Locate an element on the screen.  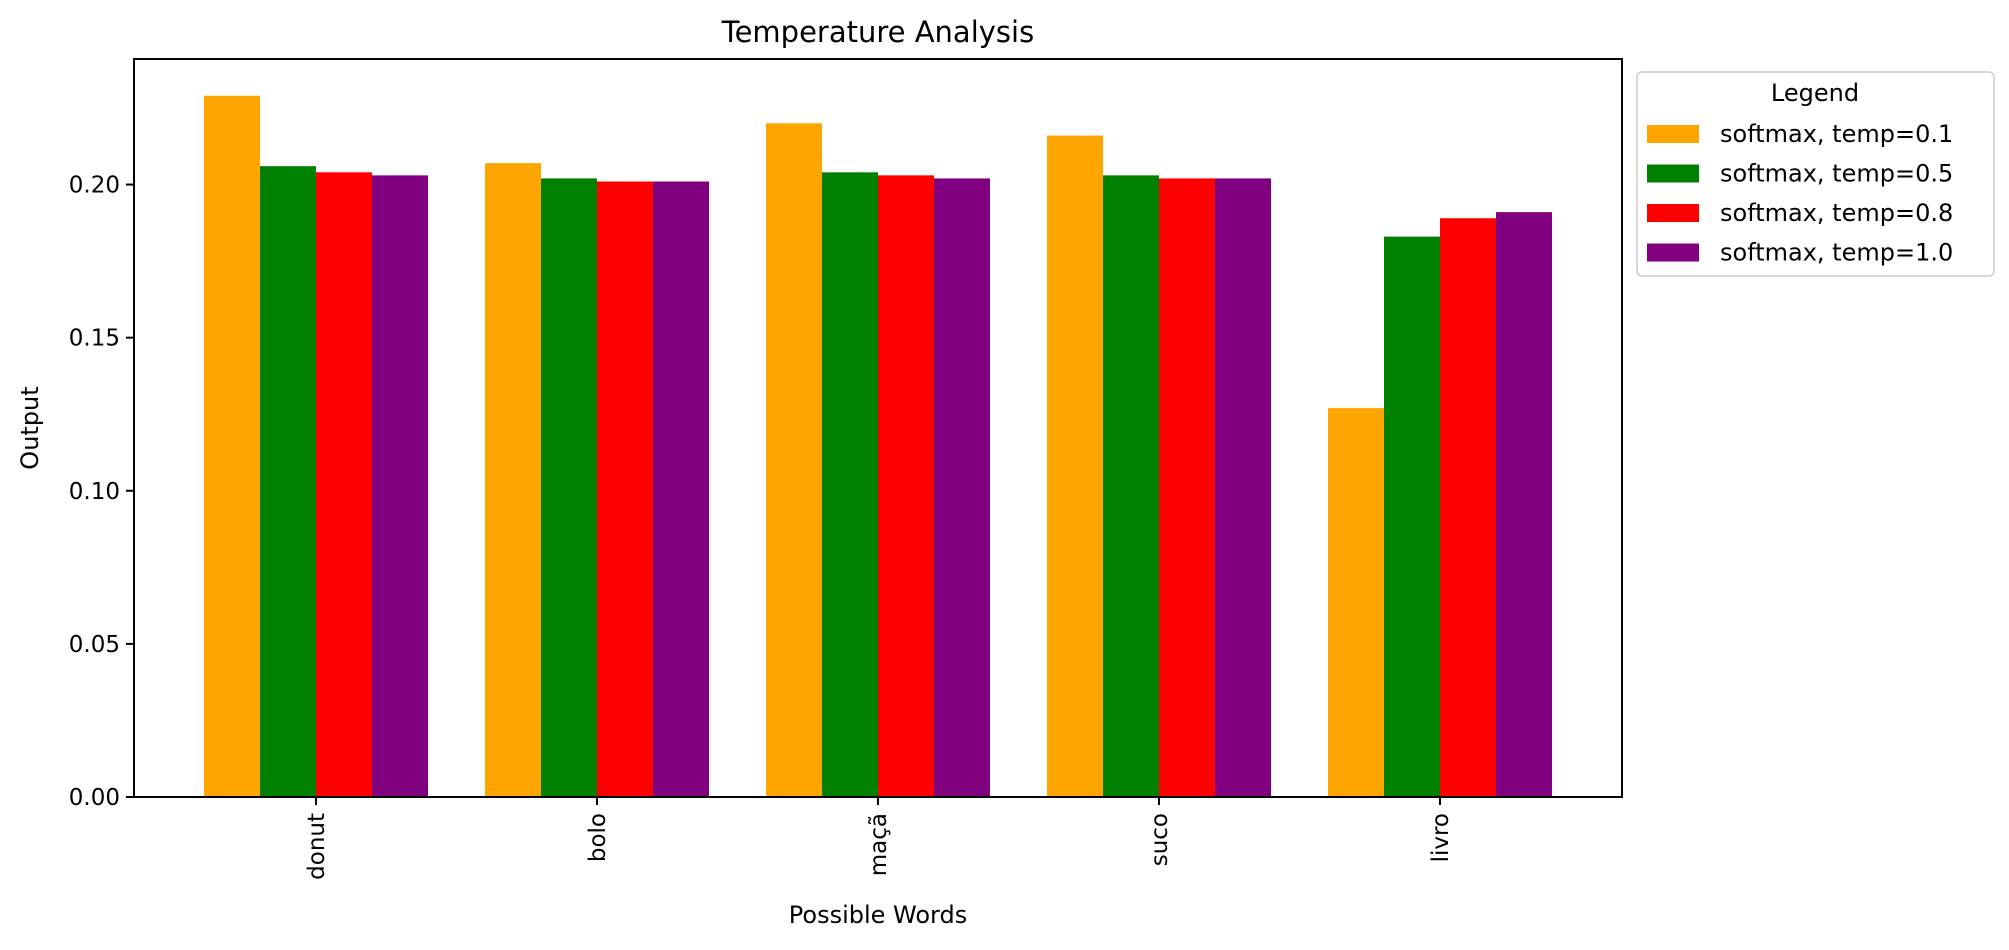
y-tick-label: 0.10 is located at coordinates (94, 492).